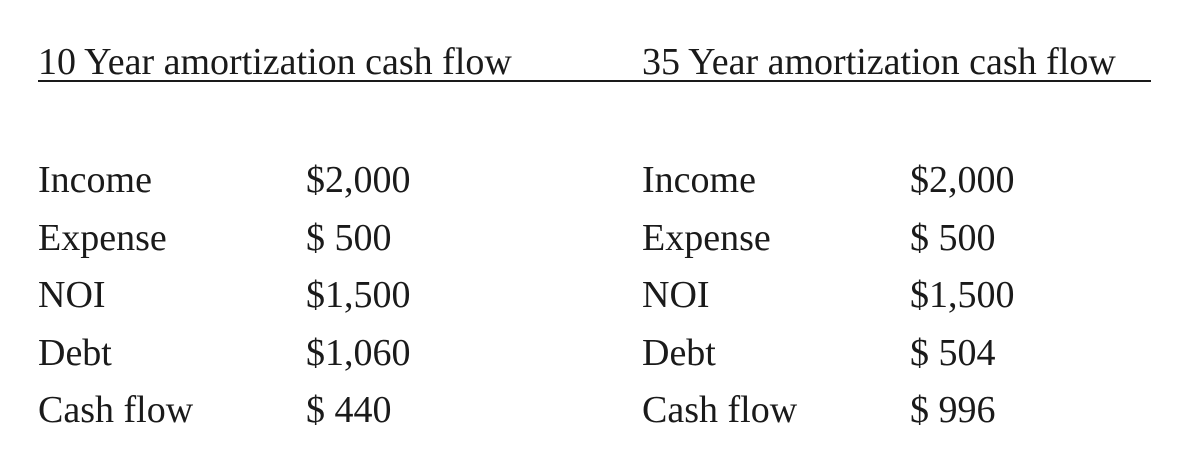 The height and width of the screenshot is (453, 1182). What do you see at coordinates (594, 81) in the screenshot?
I see `header-underline` at bounding box center [594, 81].